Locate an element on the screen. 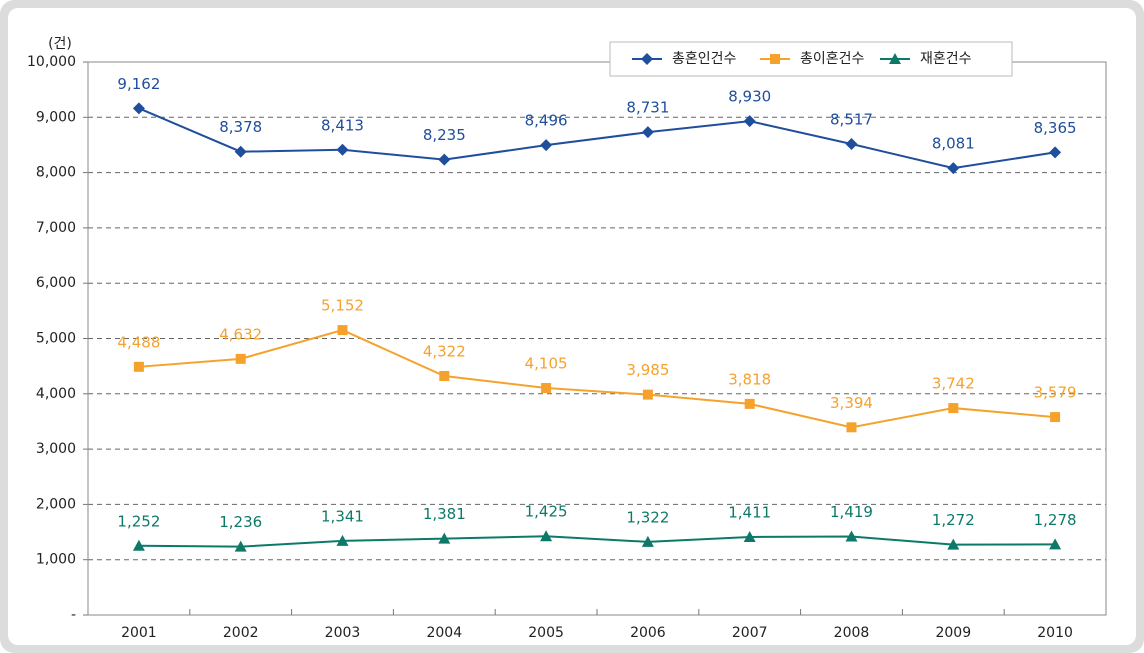  value-label: 3,985 is located at coordinates (647, 370).